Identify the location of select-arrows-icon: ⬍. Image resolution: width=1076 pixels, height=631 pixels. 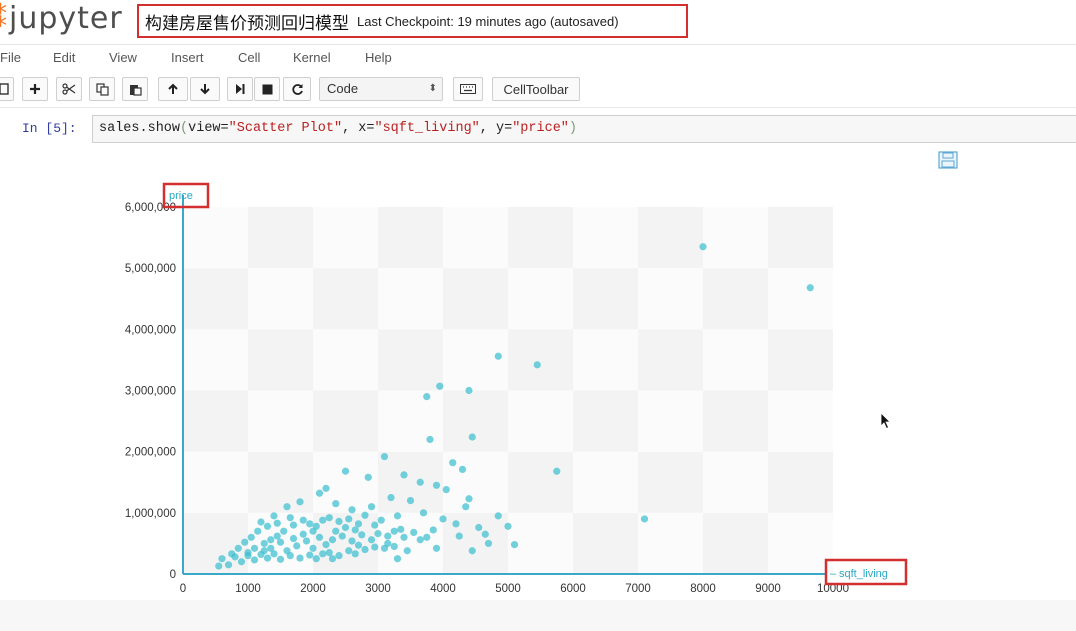
(432, 88).